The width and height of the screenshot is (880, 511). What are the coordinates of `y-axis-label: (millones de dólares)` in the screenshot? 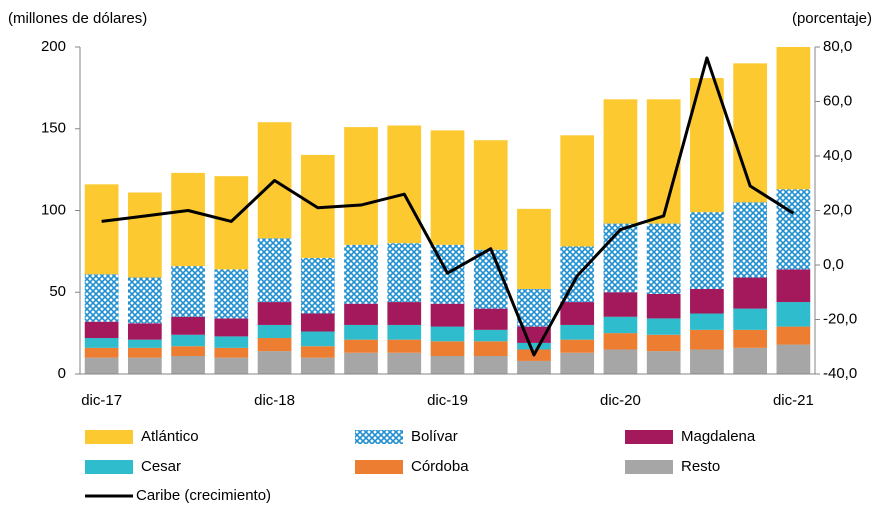 It's located at (77, 18).